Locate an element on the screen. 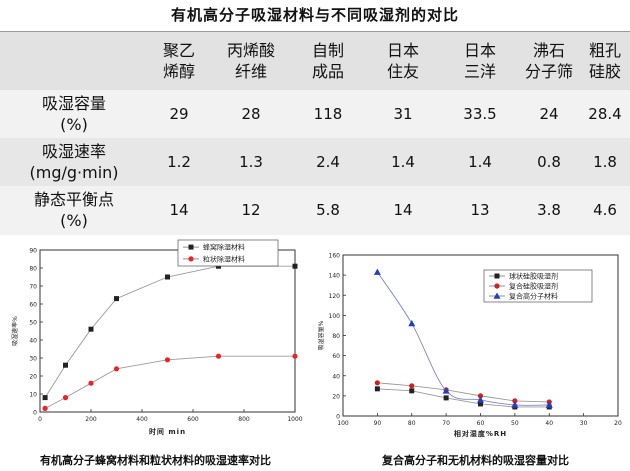 Image resolution: width=630 pixels, height=471 pixels. row-header: 吸湿速率 (mg/g·min) is located at coordinates (74, 162).